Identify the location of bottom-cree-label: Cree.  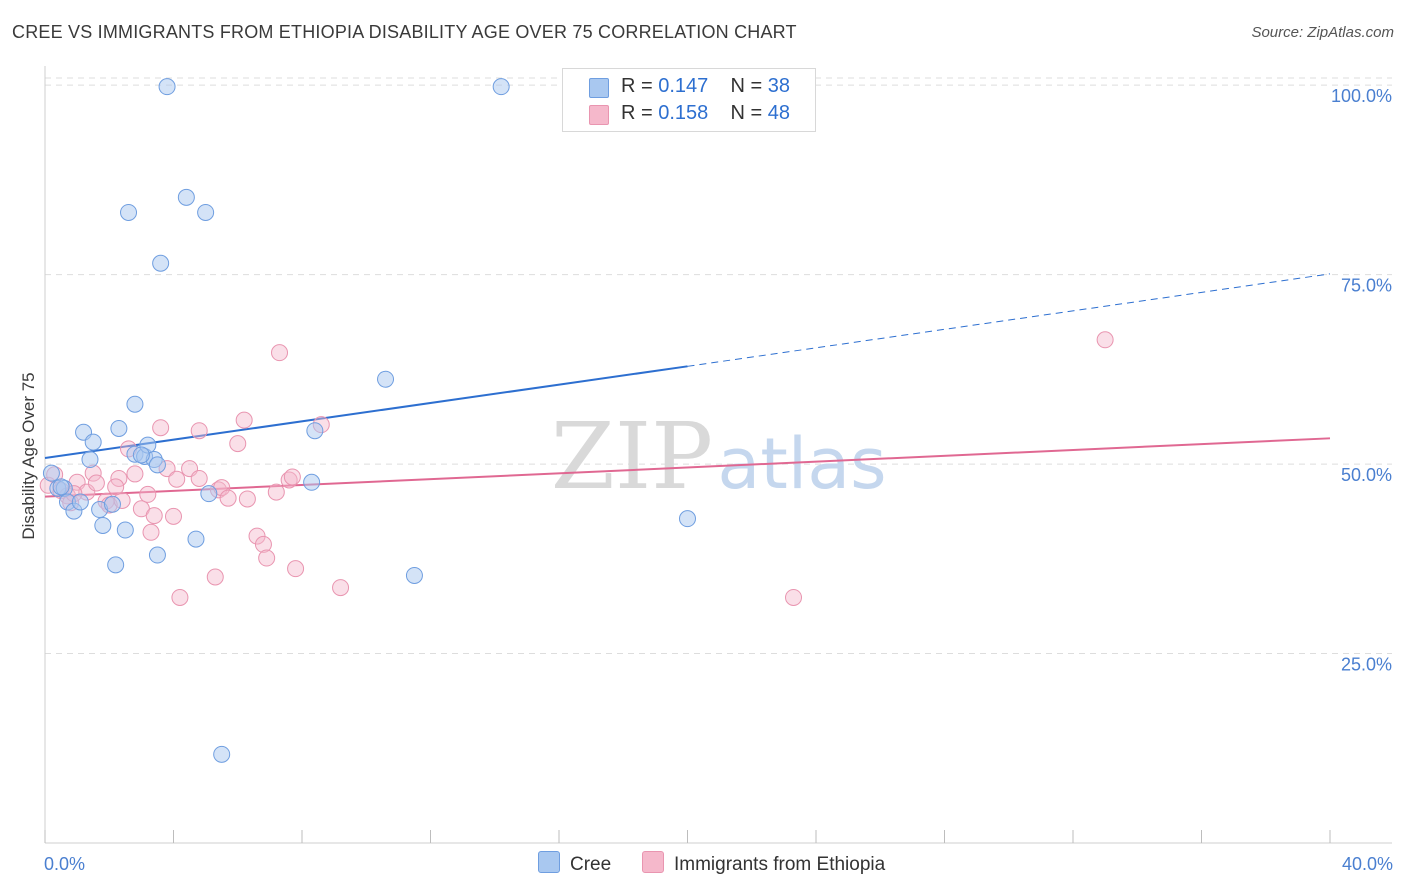
(591, 864).